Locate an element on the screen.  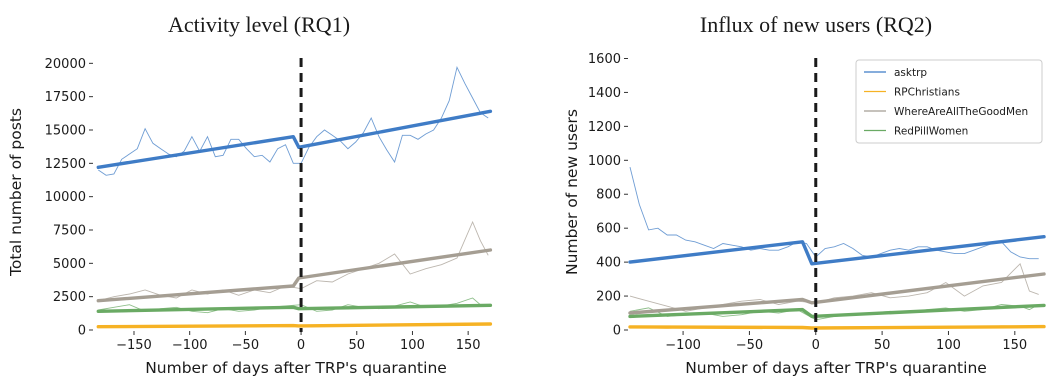
left-asktrp-trend-line is located at coordinates (294, 139).